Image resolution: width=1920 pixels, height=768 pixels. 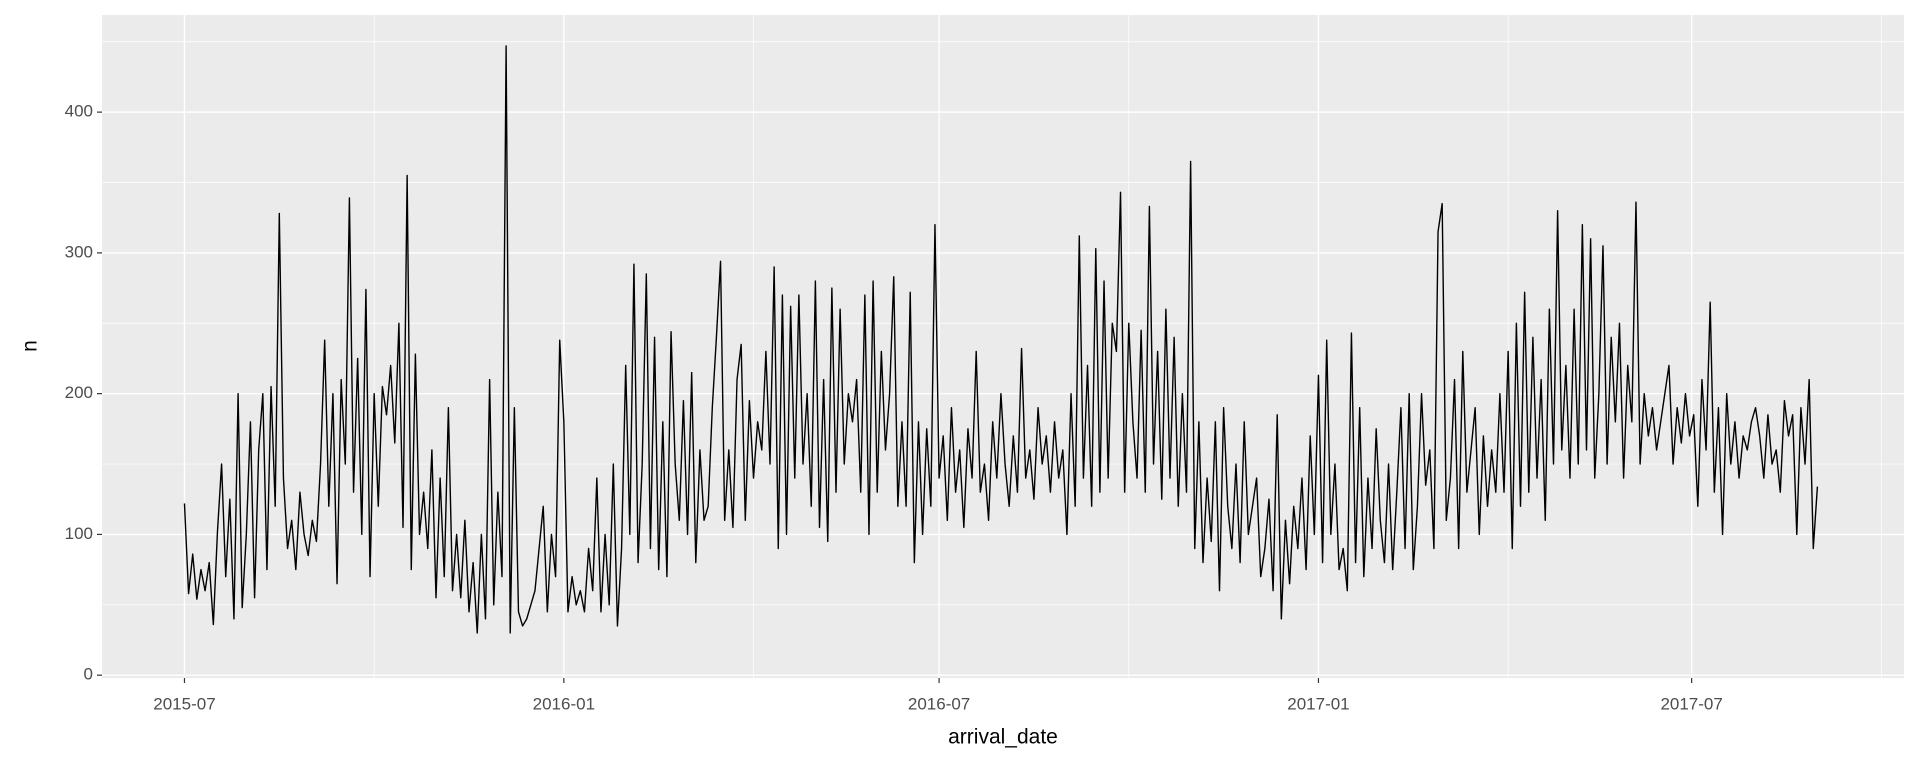 What do you see at coordinates (88, 674) in the screenshot?
I see `y-tick-label: 0` at bounding box center [88, 674].